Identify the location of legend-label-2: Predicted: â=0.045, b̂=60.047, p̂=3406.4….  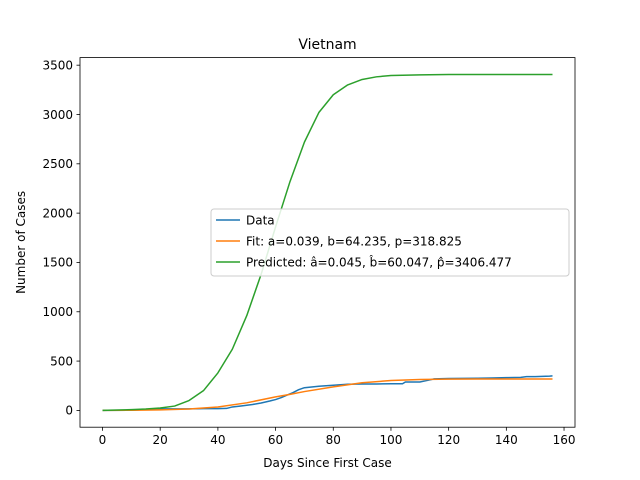
(379, 262).